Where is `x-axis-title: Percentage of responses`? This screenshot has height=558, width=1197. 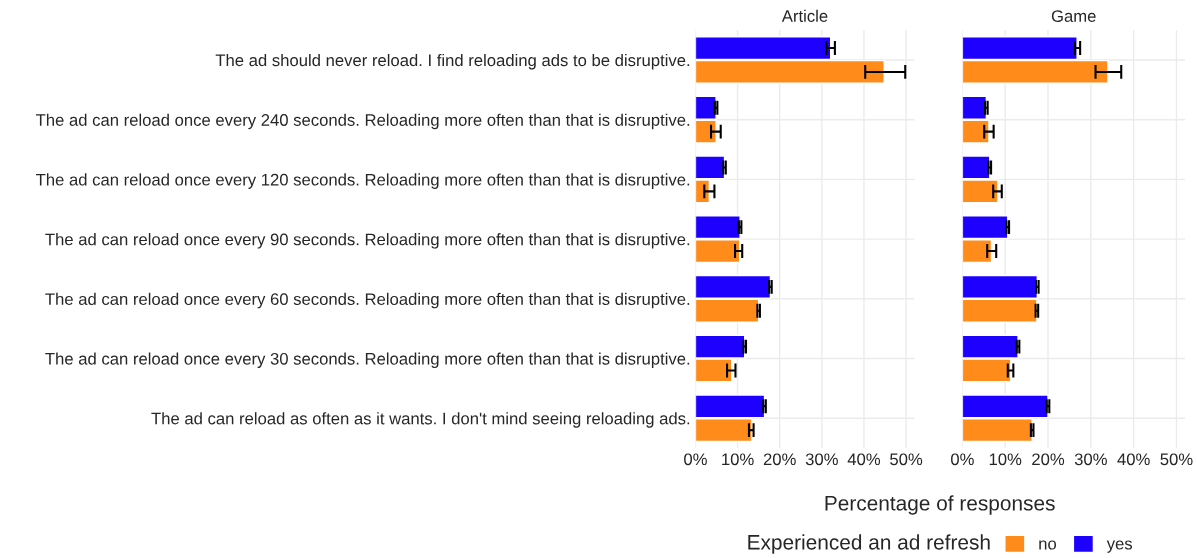 x-axis-title: Percentage of responses is located at coordinates (940, 505).